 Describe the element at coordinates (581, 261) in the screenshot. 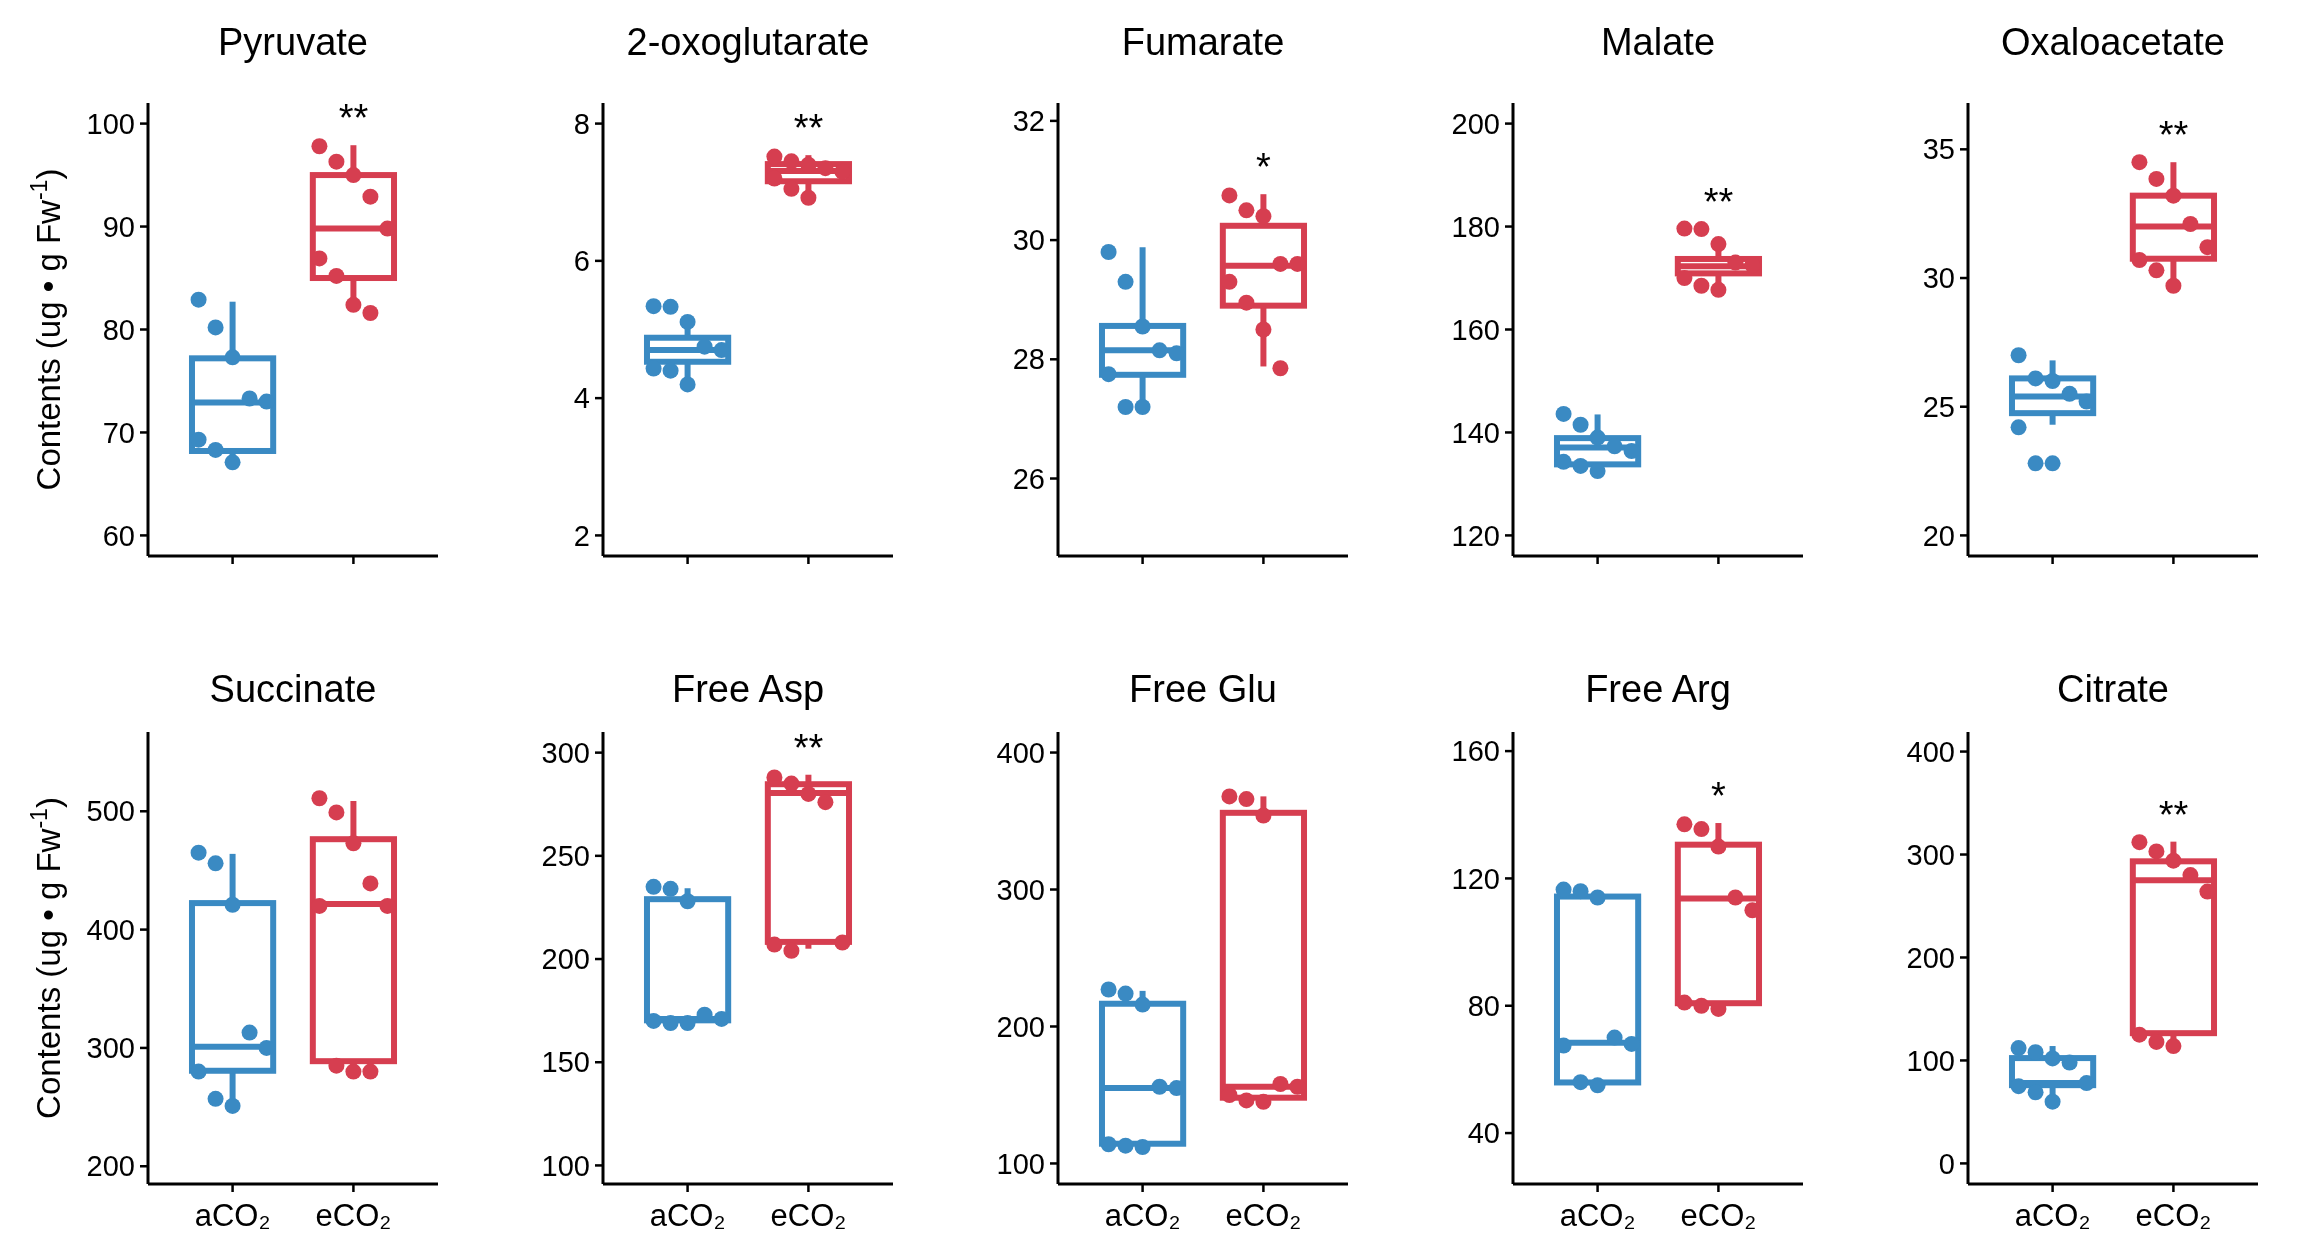

I see `y-tick-label: 6` at that location.